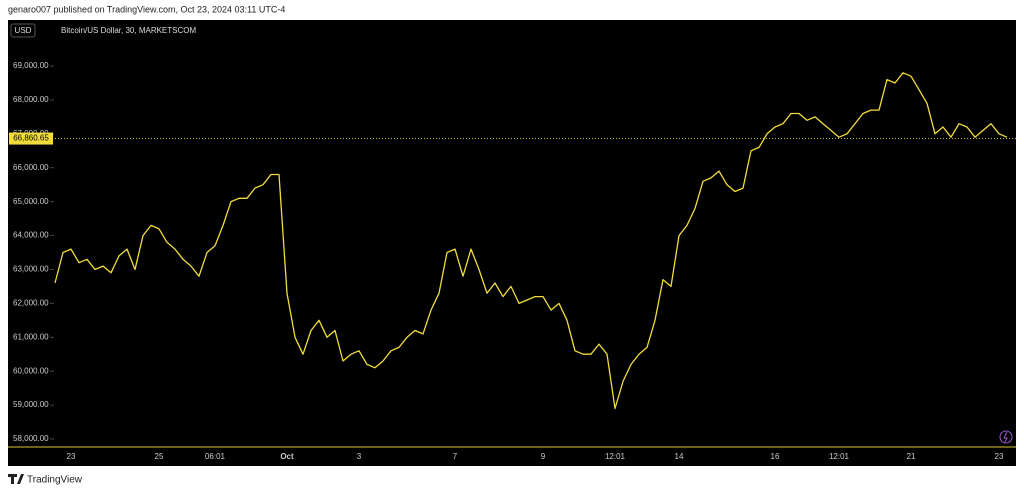 The image size is (1024, 496). I want to click on brand: TradingView, so click(55, 480).